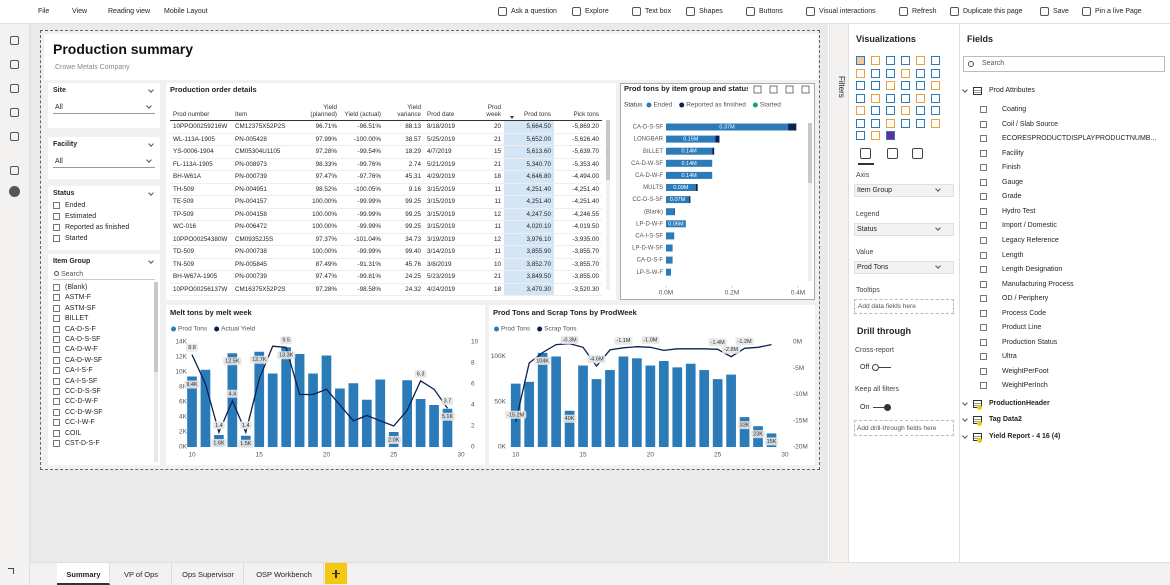 This screenshot has width=1170, height=585. What do you see at coordinates (1118, 11) in the screenshot?
I see `toolbar-button: Pin a live Page` at bounding box center [1118, 11].